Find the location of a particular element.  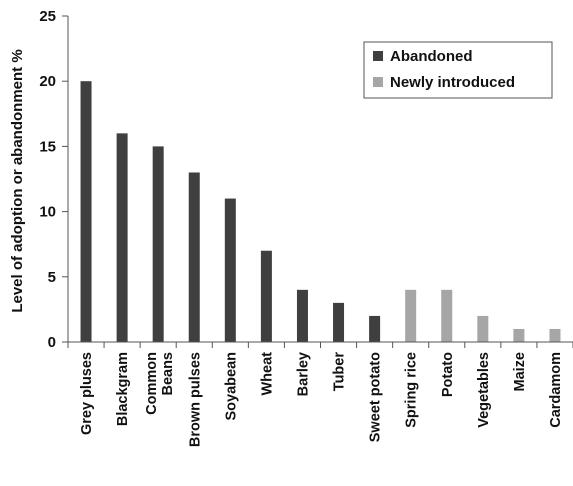

x-category-label: Maize is located at coordinates (520, 372).